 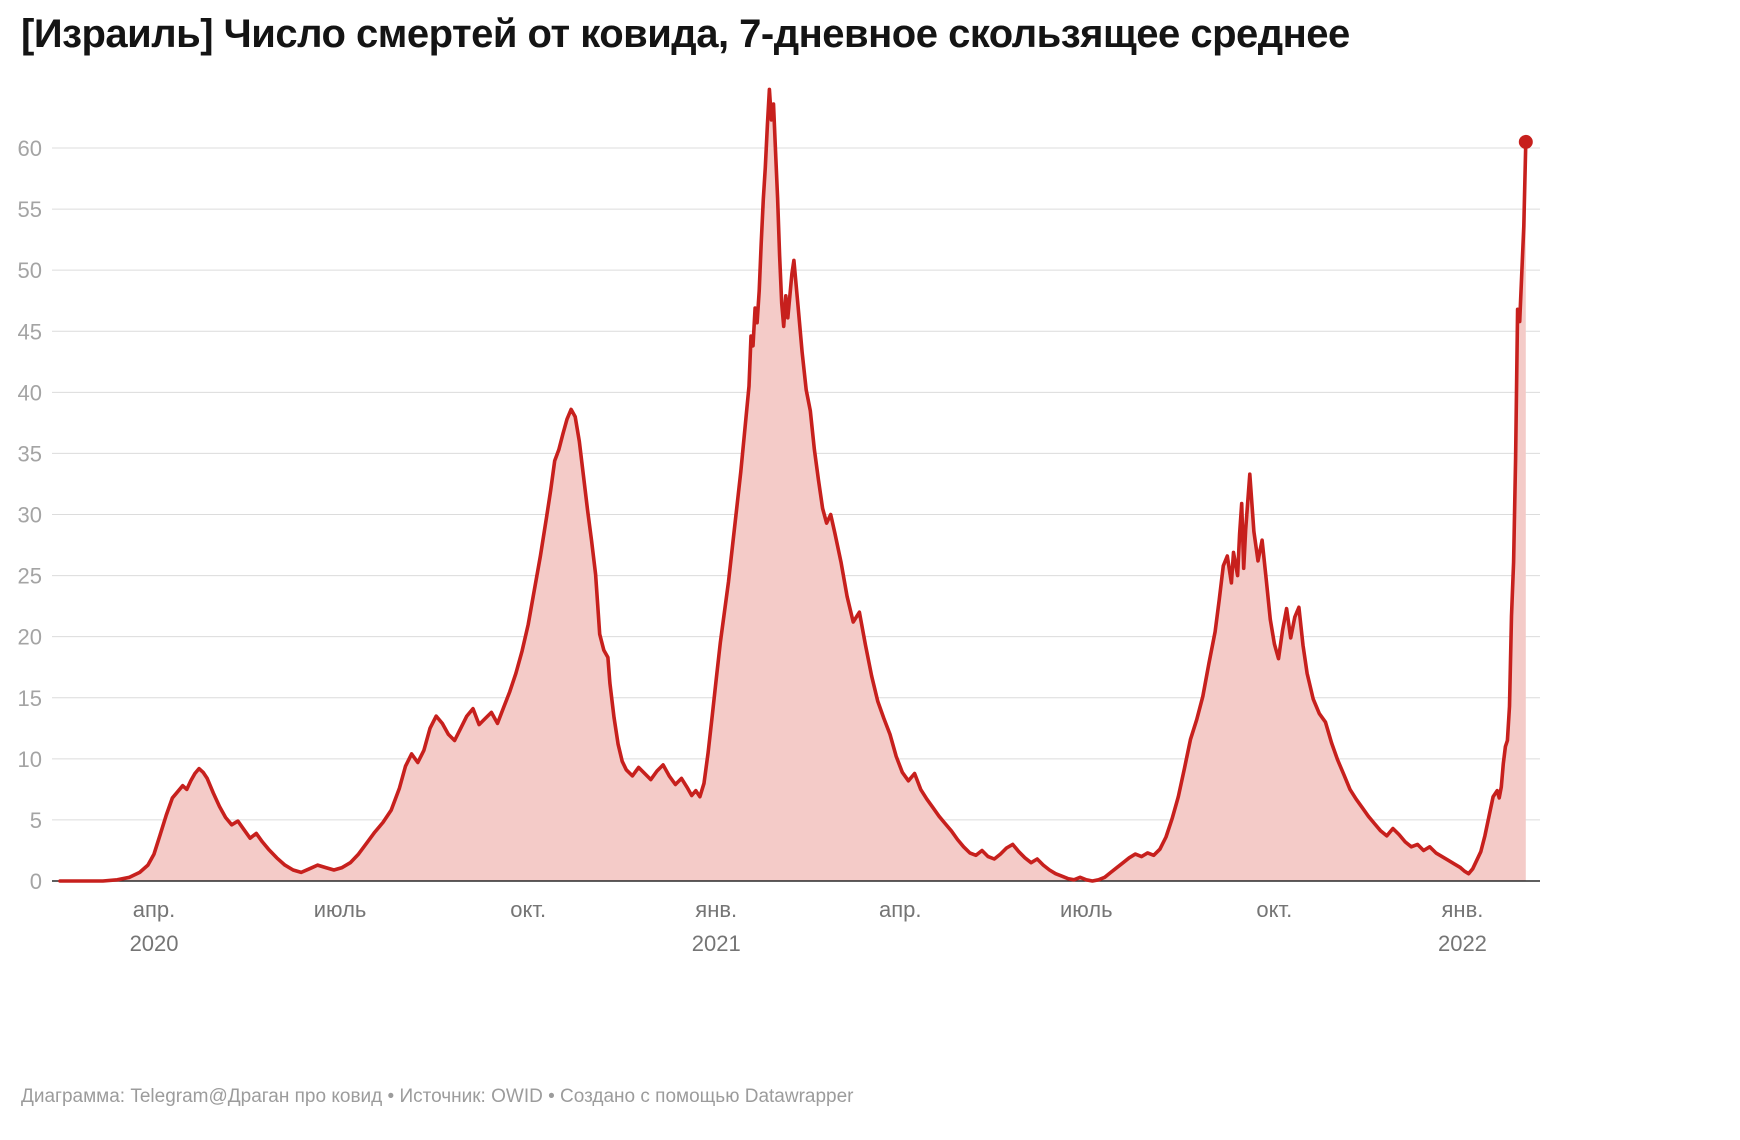 I want to click on y-tick-label: 10, so click(x=30, y=759).